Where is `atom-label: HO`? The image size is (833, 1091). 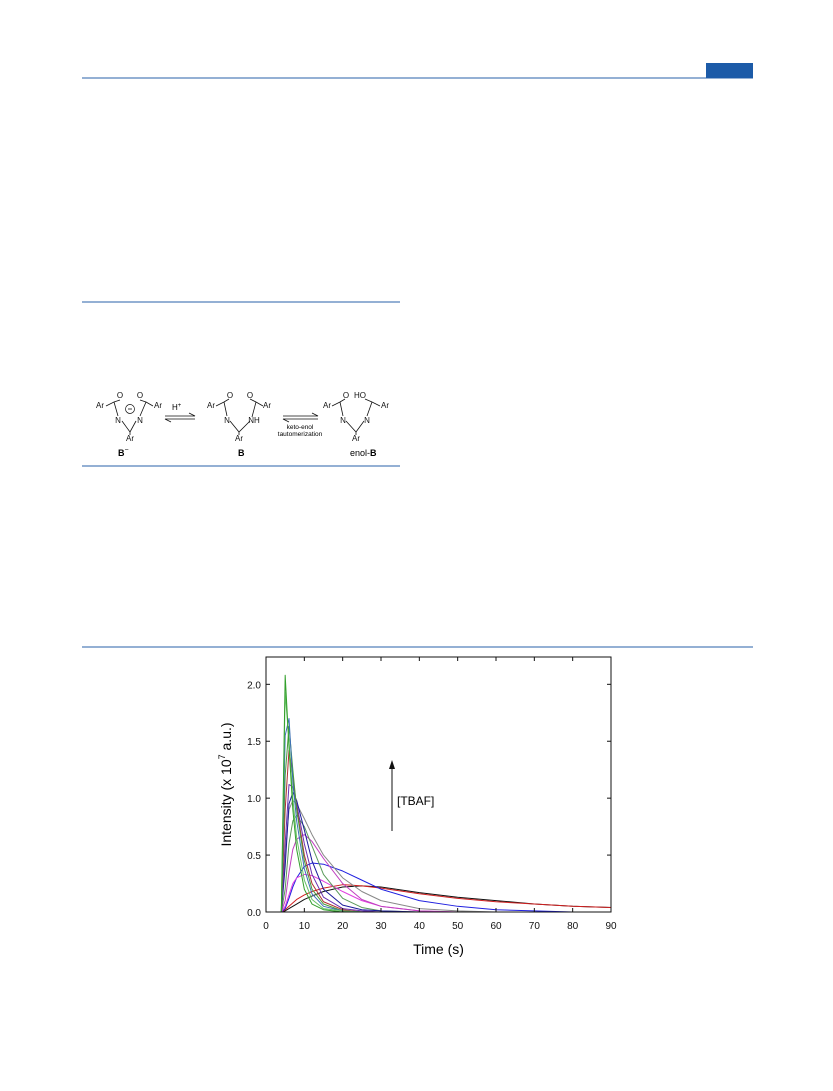 atom-label: HO is located at coordinates (360, 395).